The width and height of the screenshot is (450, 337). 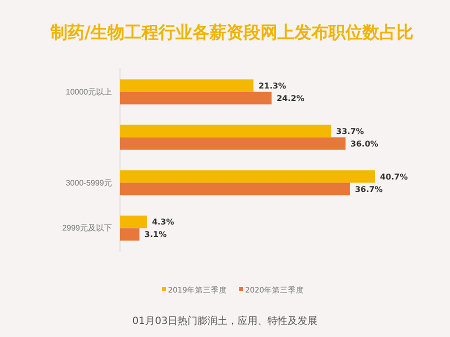 I want to click on y-tick-label: 10000元以上, so click(x=89, y=91).